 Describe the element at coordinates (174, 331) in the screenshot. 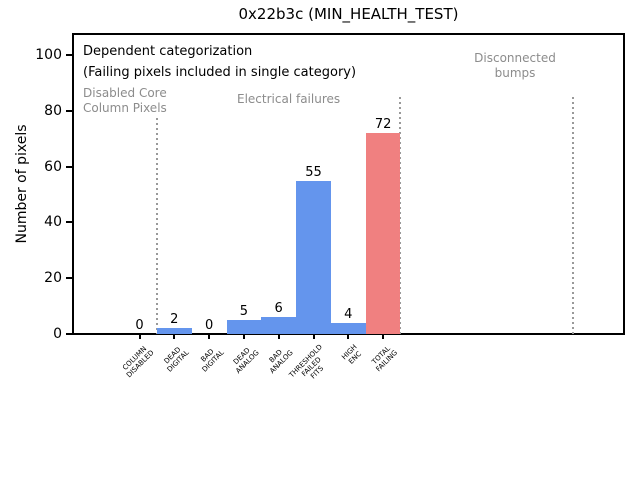

I see `bar-dead-digital` at that location.